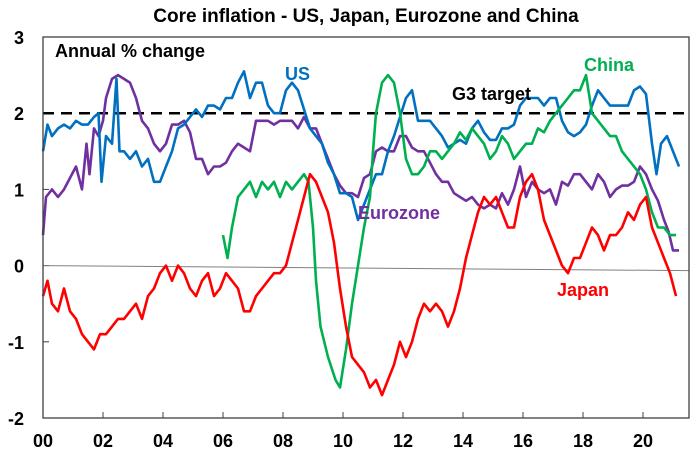 The image size is (700, 456). What do you see at coordinates (491, 94) in the screenshot?
I see `g3-target-label: G3 target` at bounding box center [491, 94].